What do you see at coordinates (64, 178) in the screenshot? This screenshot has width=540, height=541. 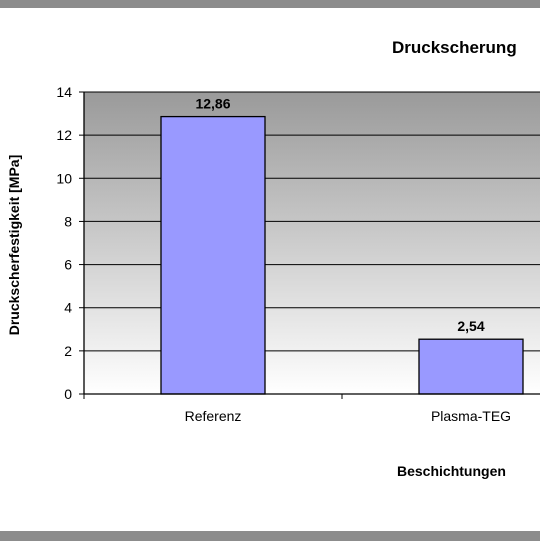 I see `y-tick-label: 10` at bounding box center [64, 178].